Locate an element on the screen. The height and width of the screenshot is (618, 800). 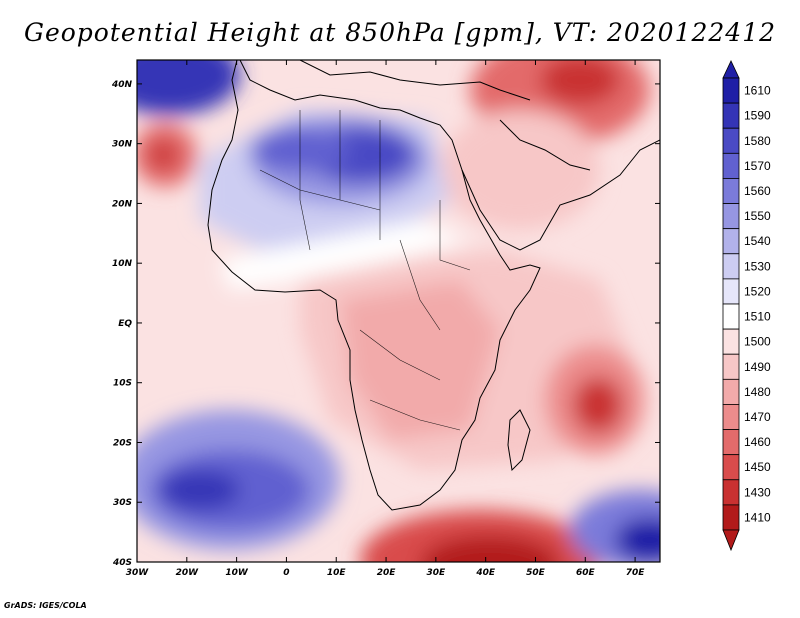
colorbar-label: 1540 is located at coordinates (757, 241).